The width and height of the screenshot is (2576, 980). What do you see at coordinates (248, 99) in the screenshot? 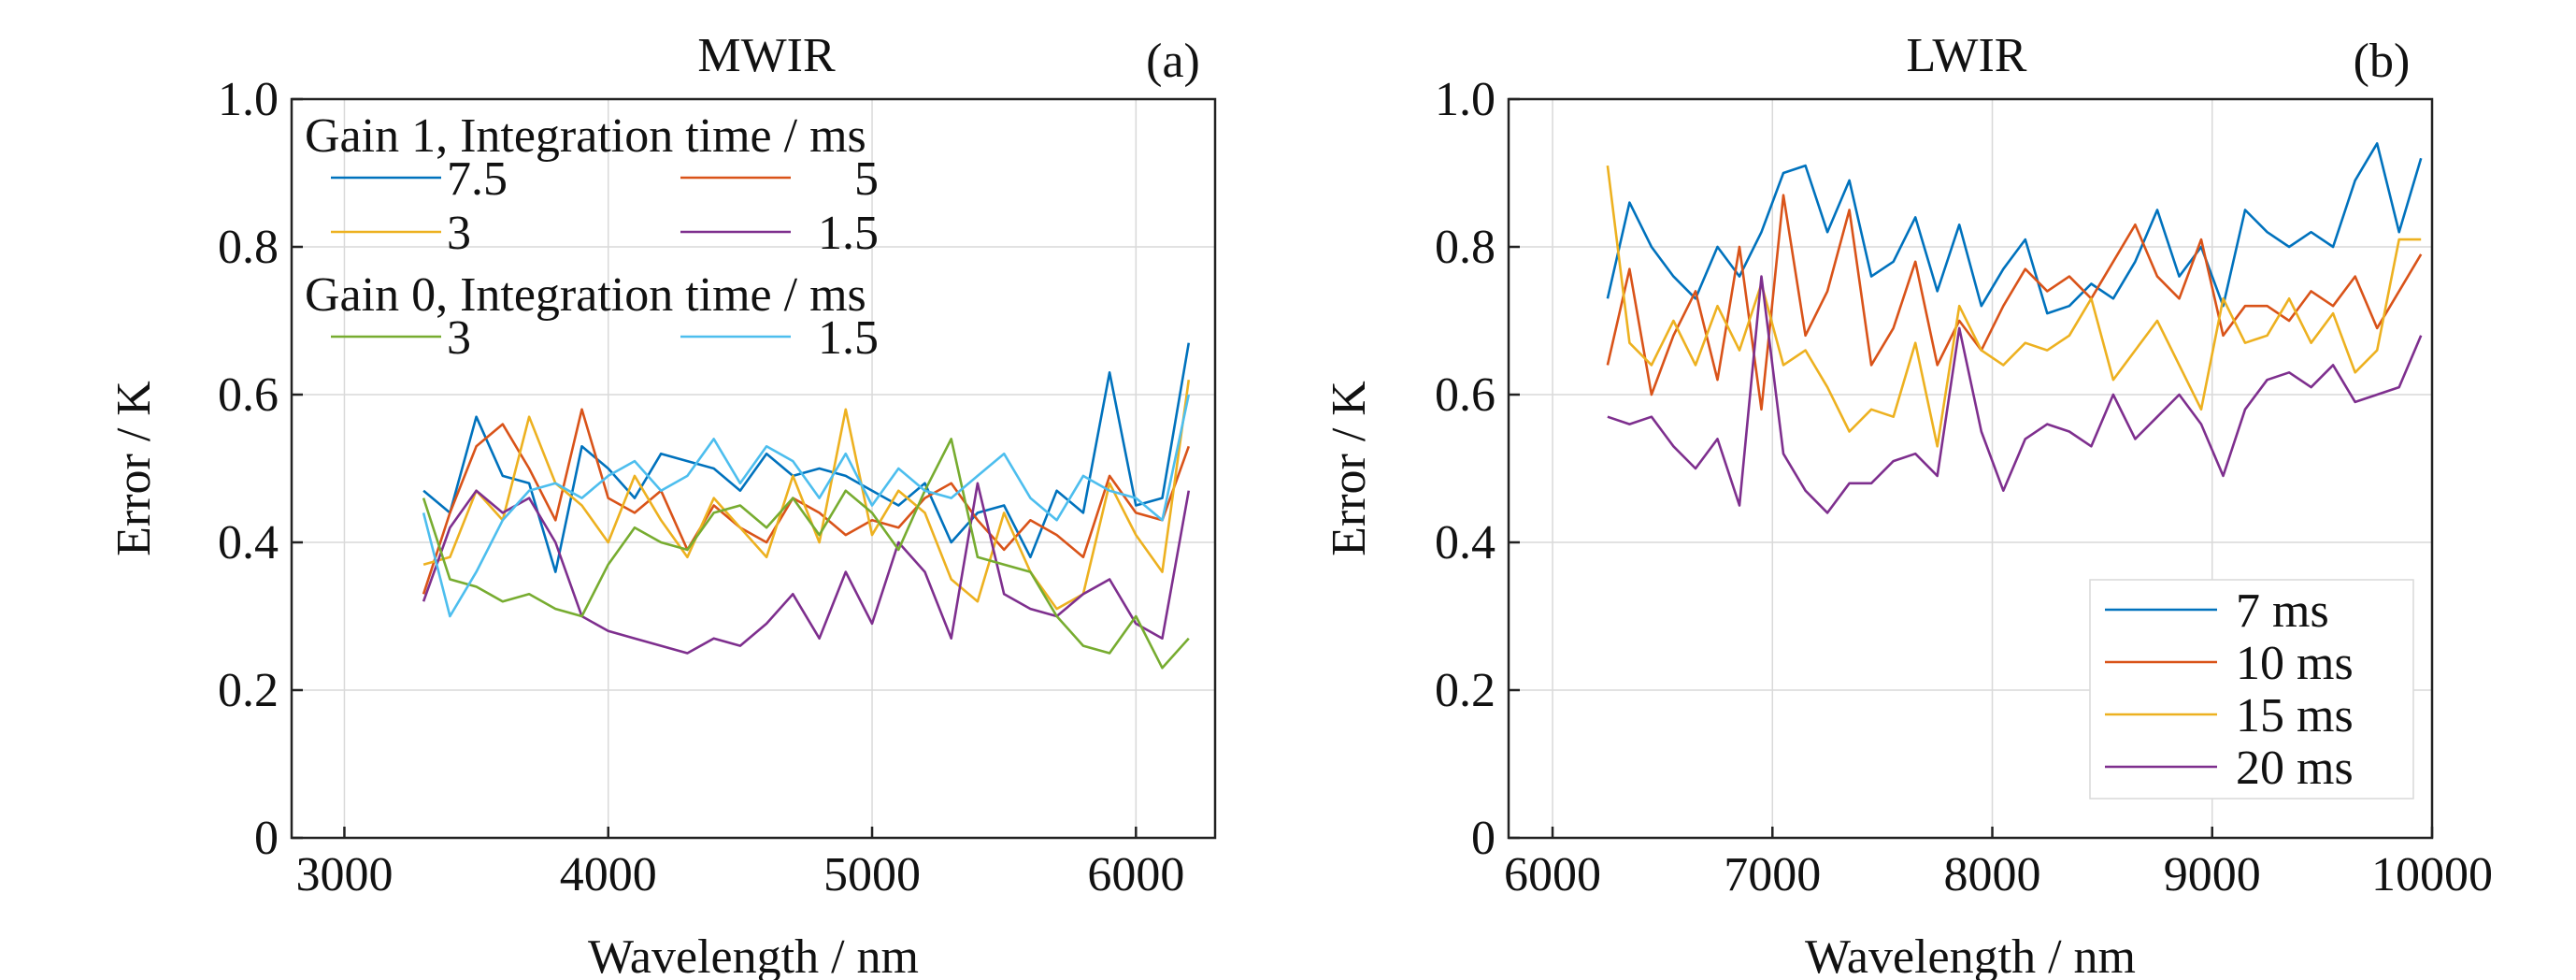
I see `panel-a-y-tick-label: 1.0` at bounding box center [248, 99].